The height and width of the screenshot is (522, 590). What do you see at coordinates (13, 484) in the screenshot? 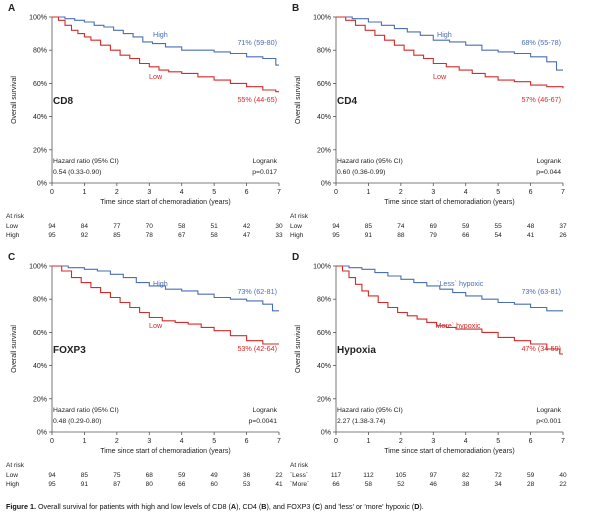
I see `at-risk-row-label: High` at bounding box center [13, 484].